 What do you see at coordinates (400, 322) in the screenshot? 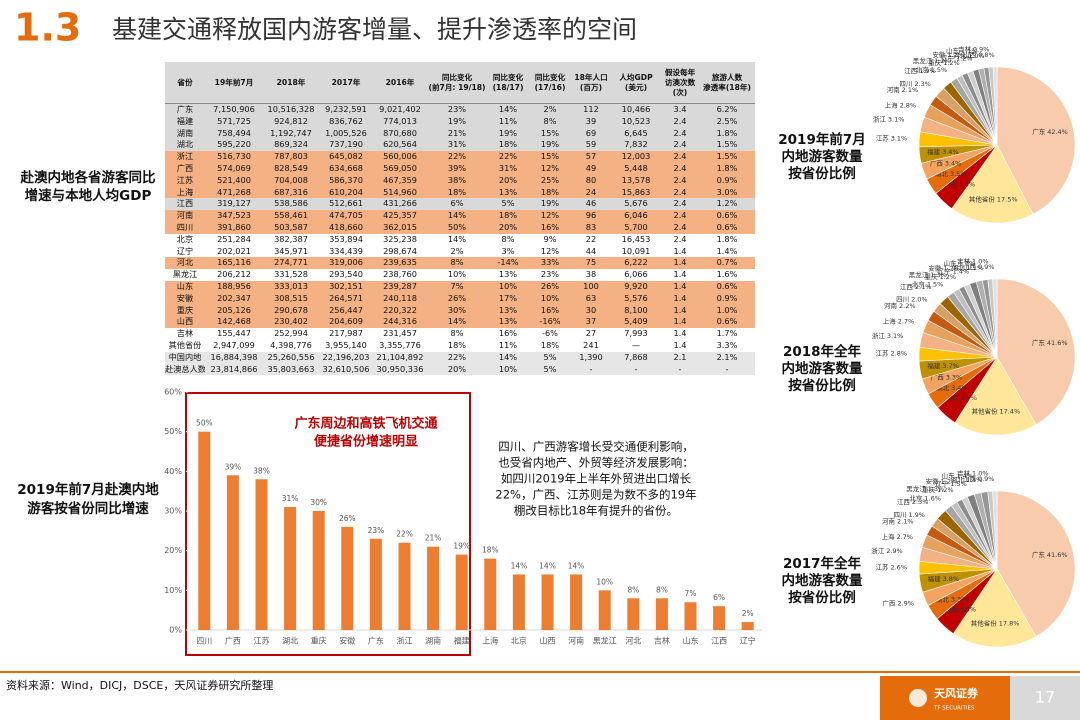
I see `table-cell: 244,316` at bounding box center [400, 322].